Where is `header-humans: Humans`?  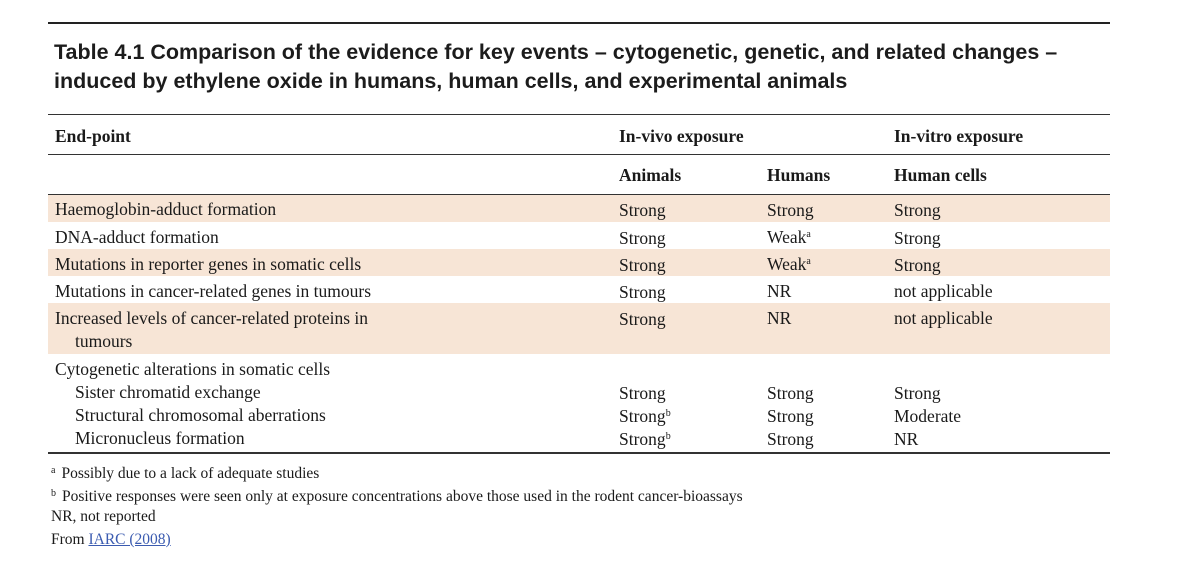
header-humans: Humans is located at coordinates (799, 175).